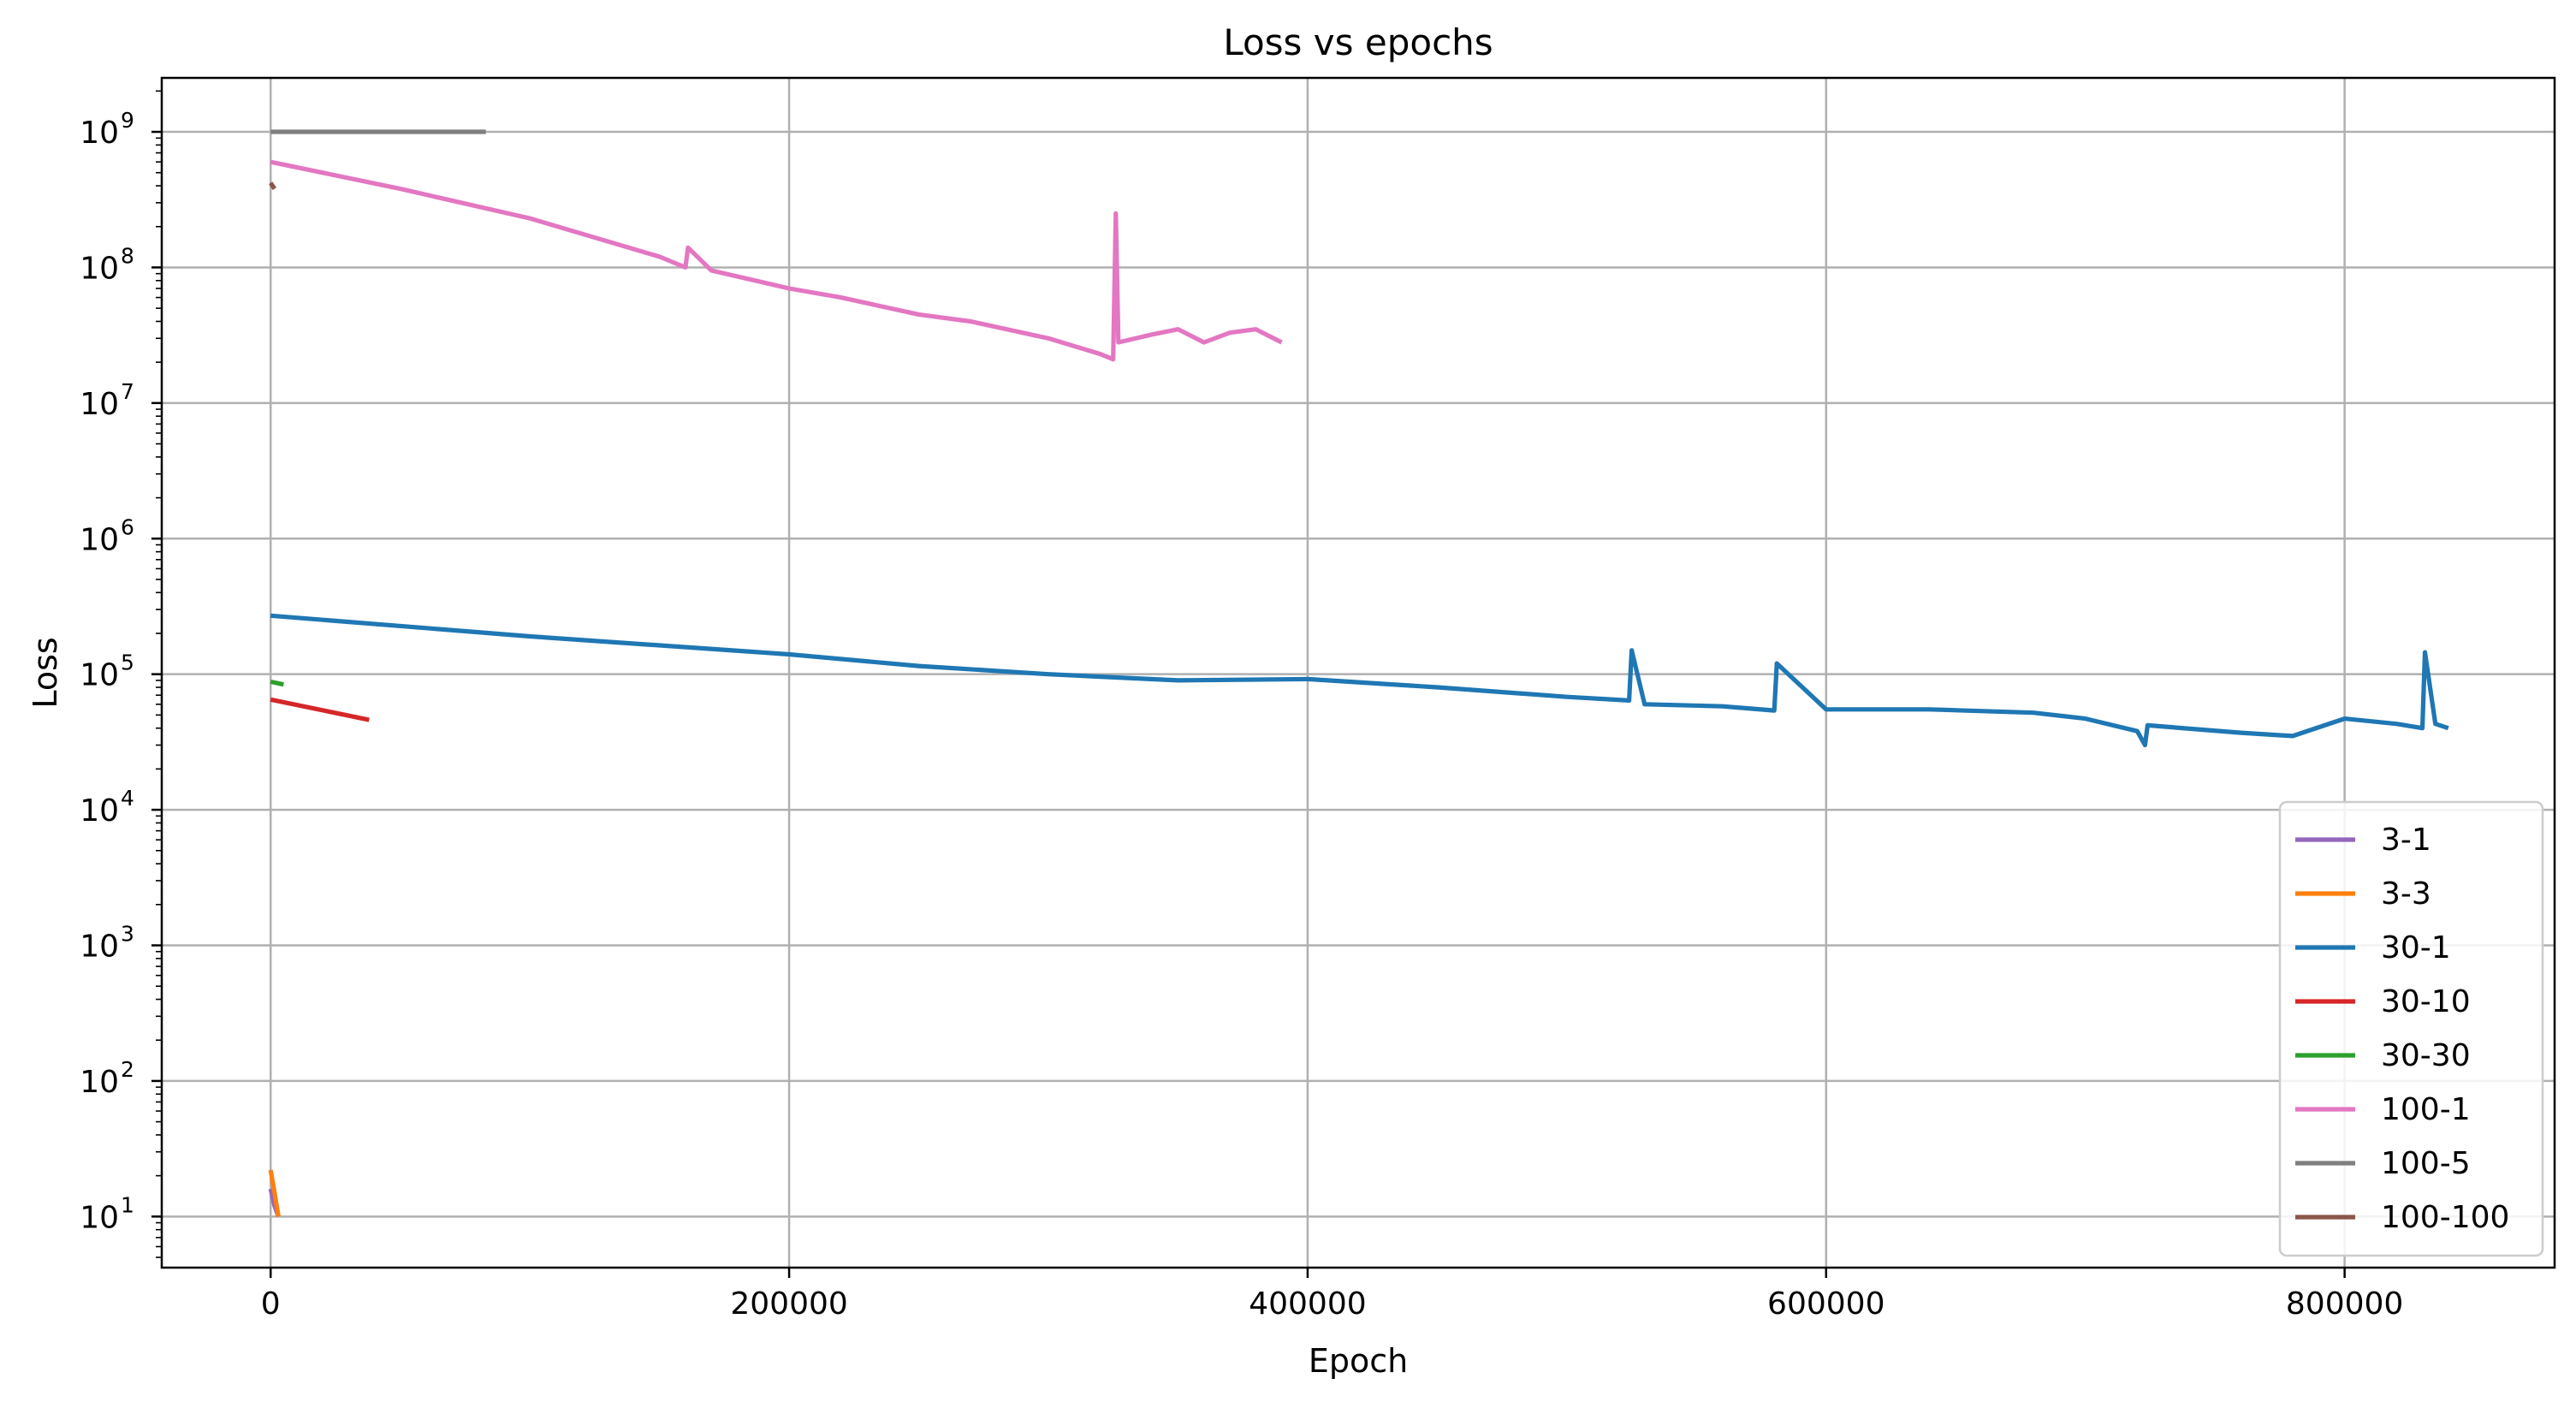 This screenshot has height=1402, width=2576. Describe the element at coordinates (127, 120) in the screenshot. I see `y-tick-exponent: 9` at that location.